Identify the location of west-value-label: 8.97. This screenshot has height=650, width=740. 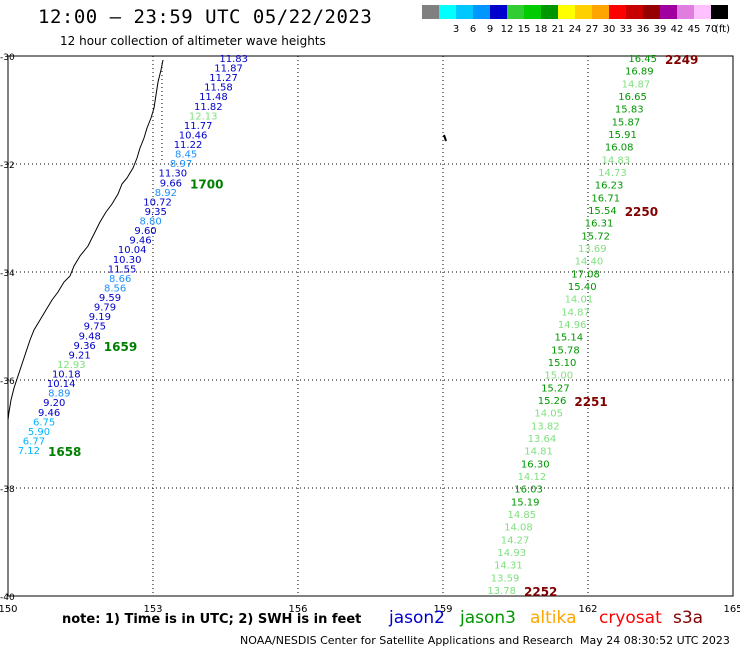
(181, 164).